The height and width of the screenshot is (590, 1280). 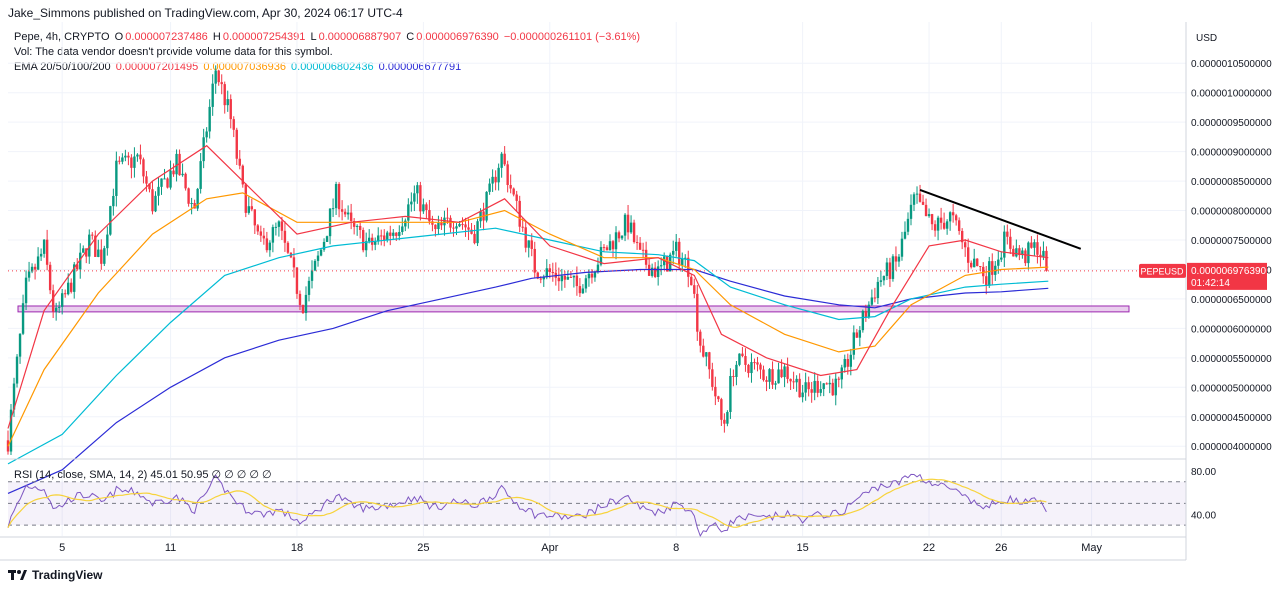 I want to click on rsi-band, so click(x=597, y=503).